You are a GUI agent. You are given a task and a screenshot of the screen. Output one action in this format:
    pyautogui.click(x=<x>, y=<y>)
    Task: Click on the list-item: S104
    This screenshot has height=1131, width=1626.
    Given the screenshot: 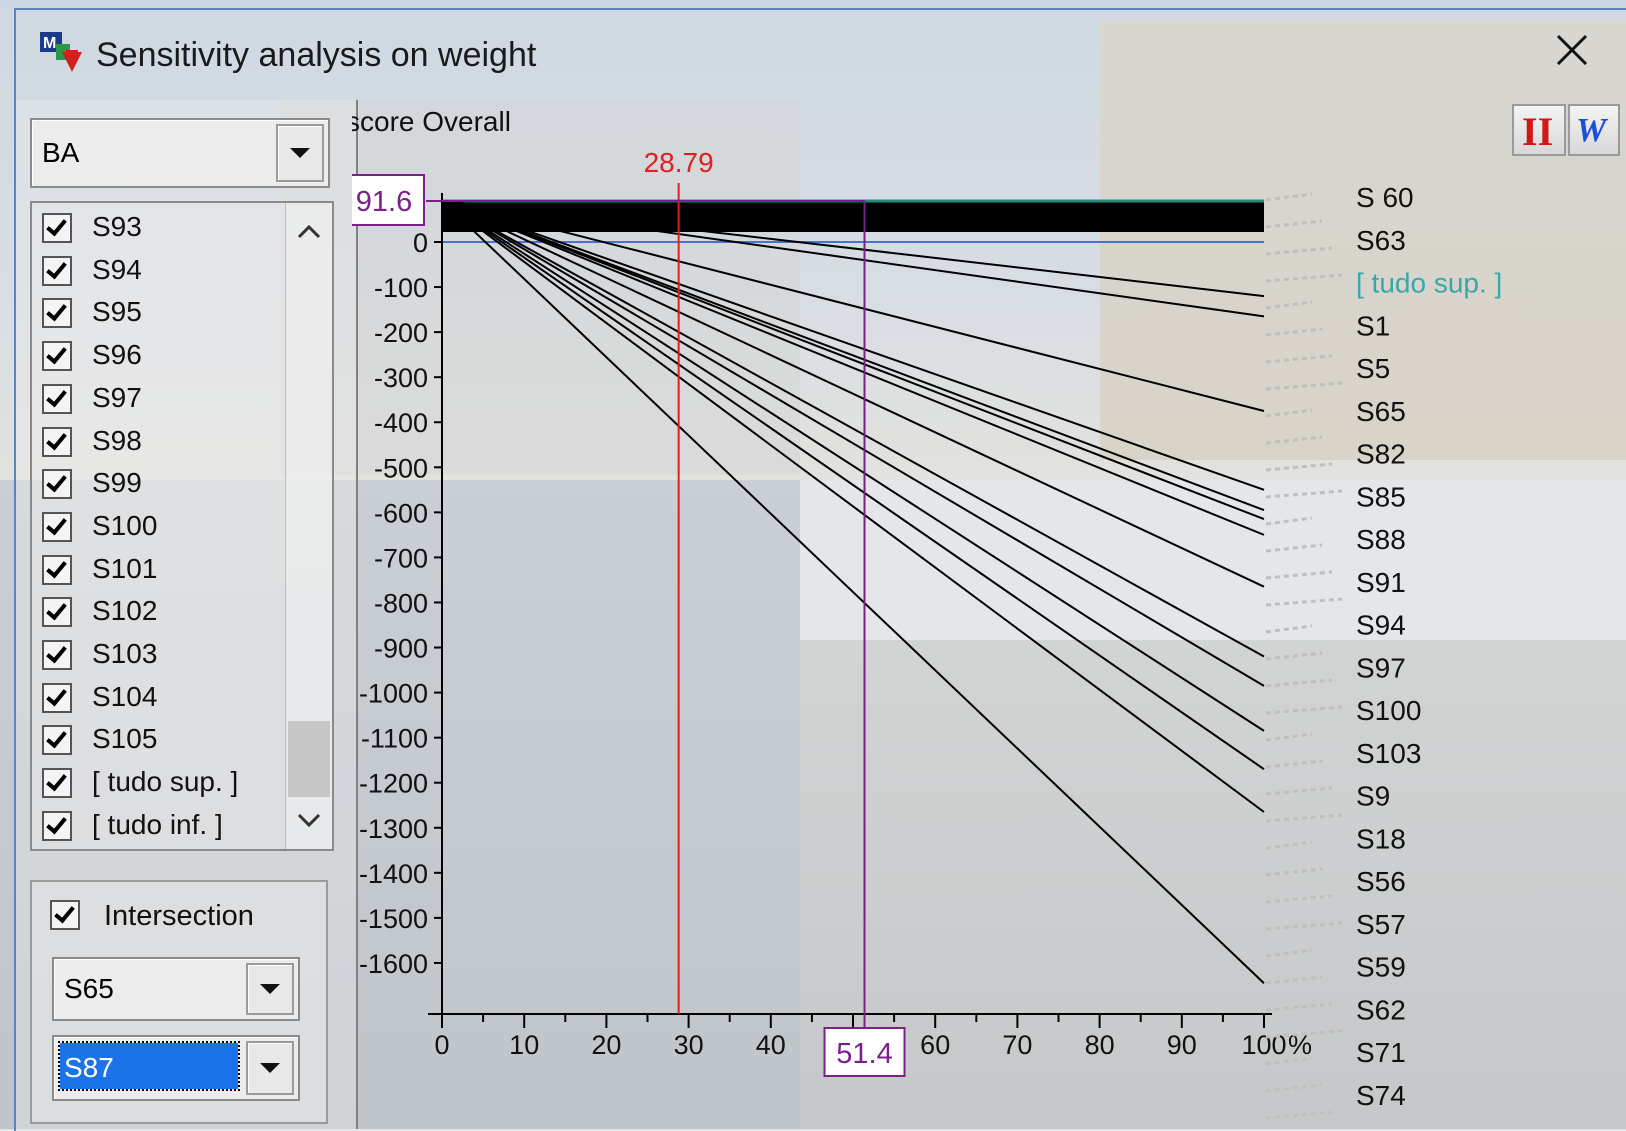 What is the action you would take?
    pyautogui.click(x=168, y=697)
    